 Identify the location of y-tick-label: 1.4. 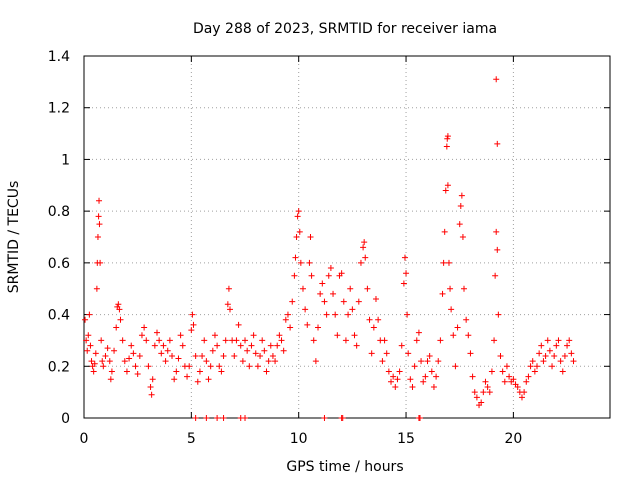
(59, 57).